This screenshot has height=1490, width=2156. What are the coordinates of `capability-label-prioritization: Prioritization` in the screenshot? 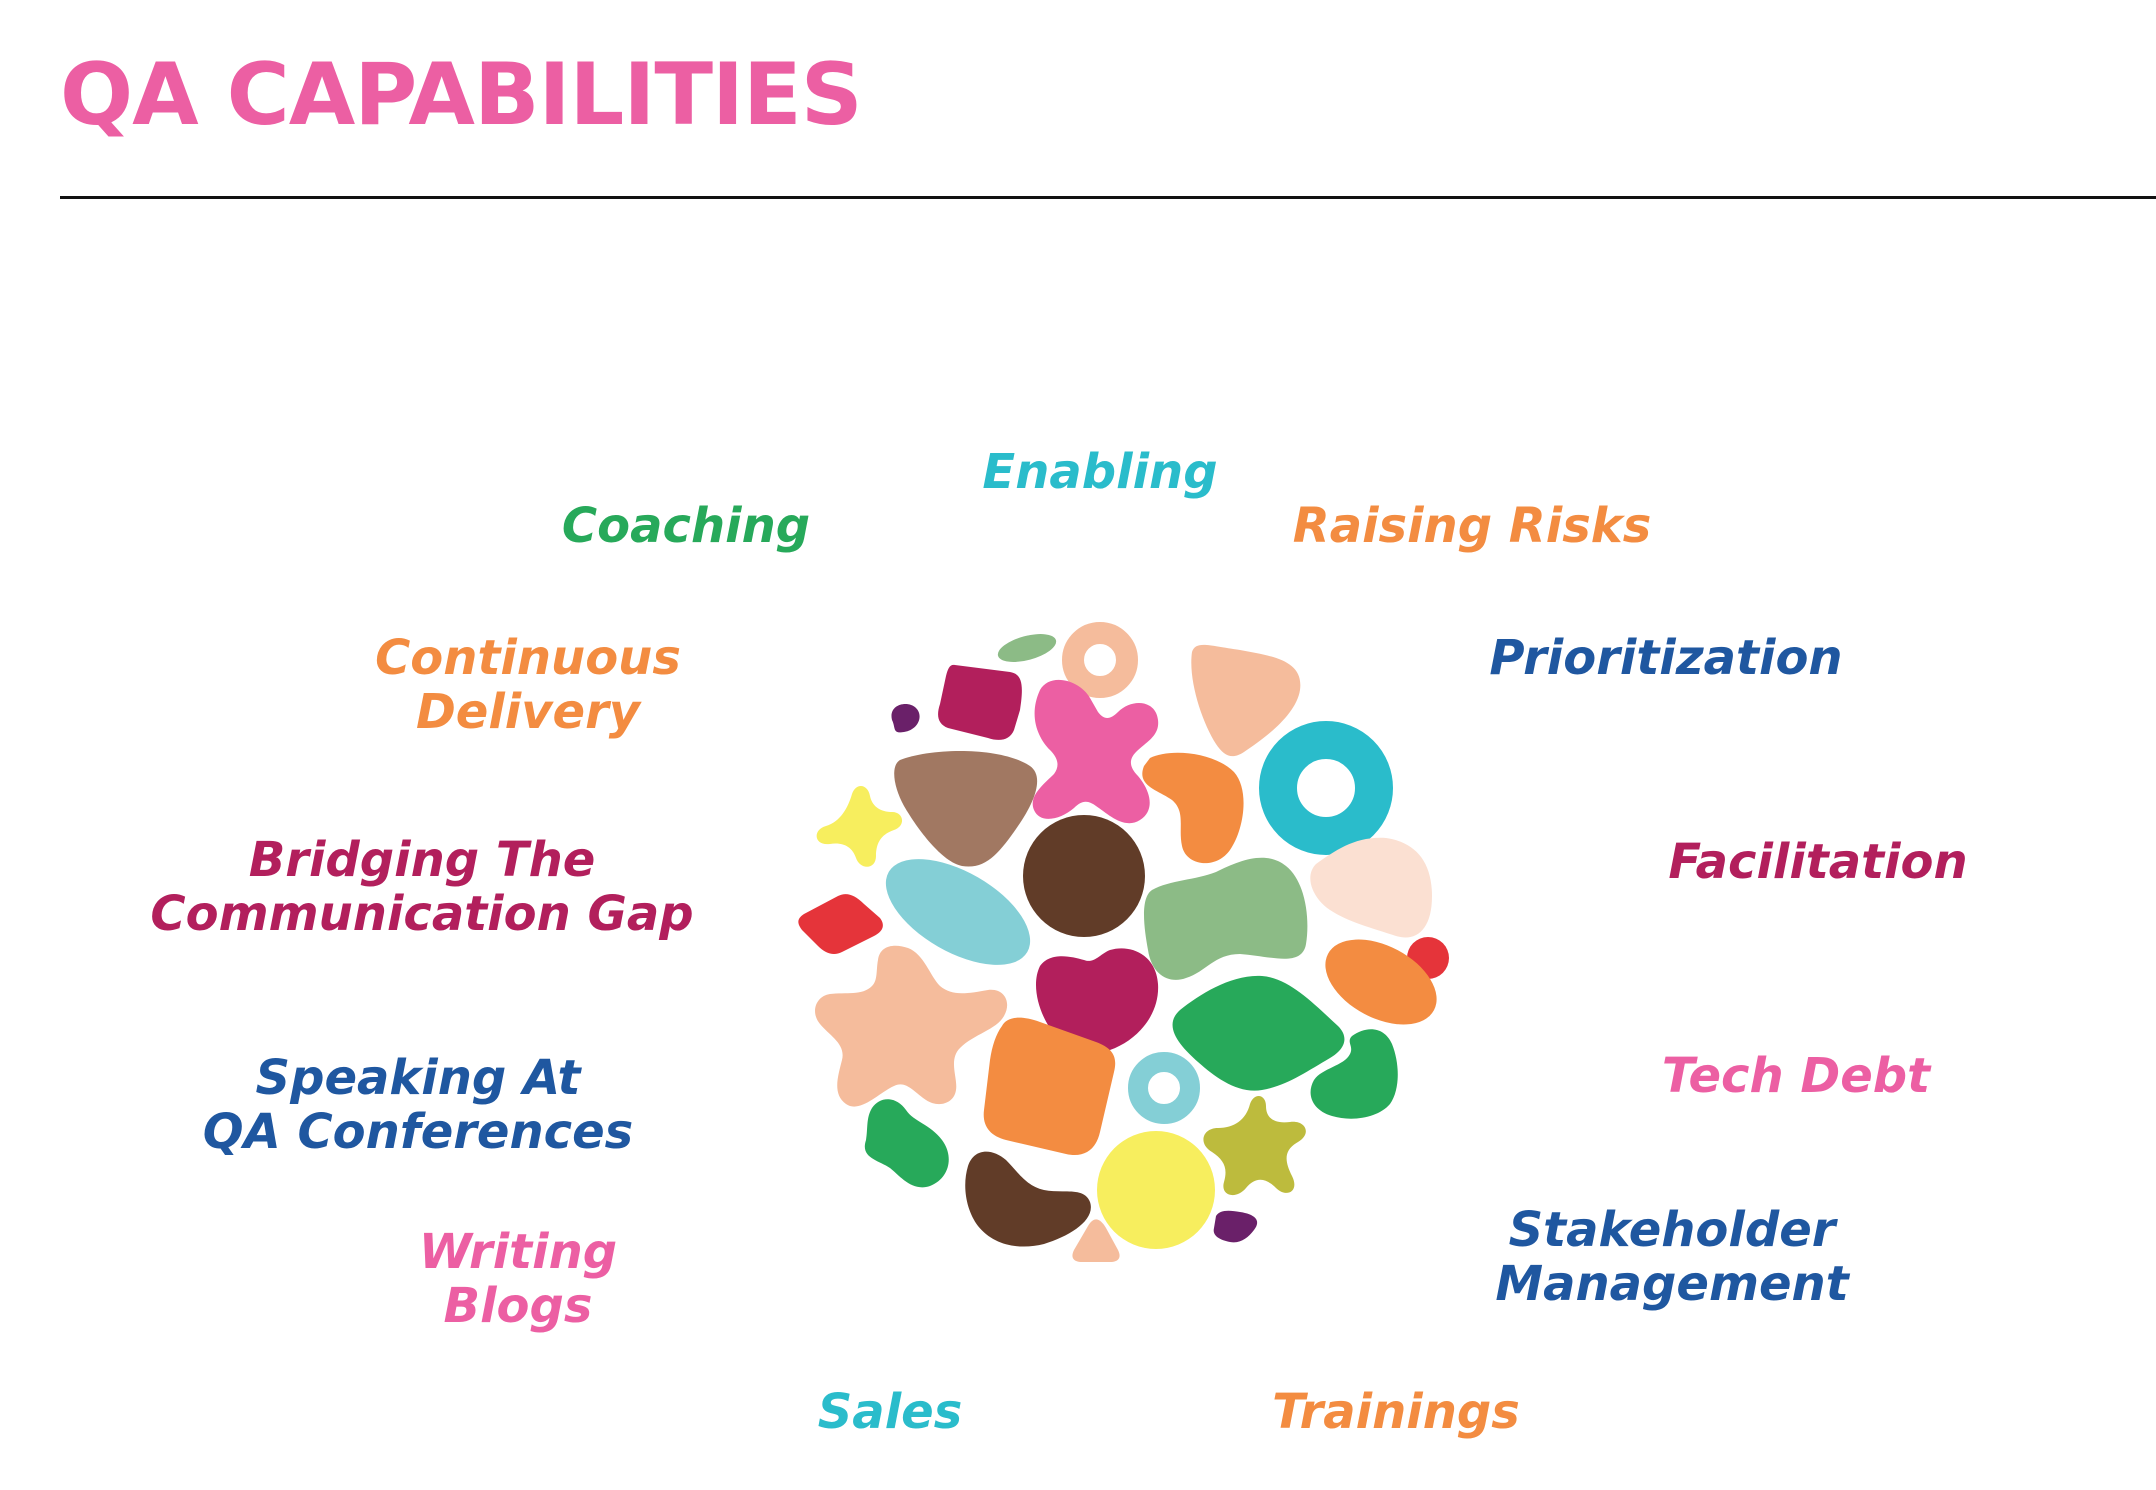 It's located at (1666, 658).